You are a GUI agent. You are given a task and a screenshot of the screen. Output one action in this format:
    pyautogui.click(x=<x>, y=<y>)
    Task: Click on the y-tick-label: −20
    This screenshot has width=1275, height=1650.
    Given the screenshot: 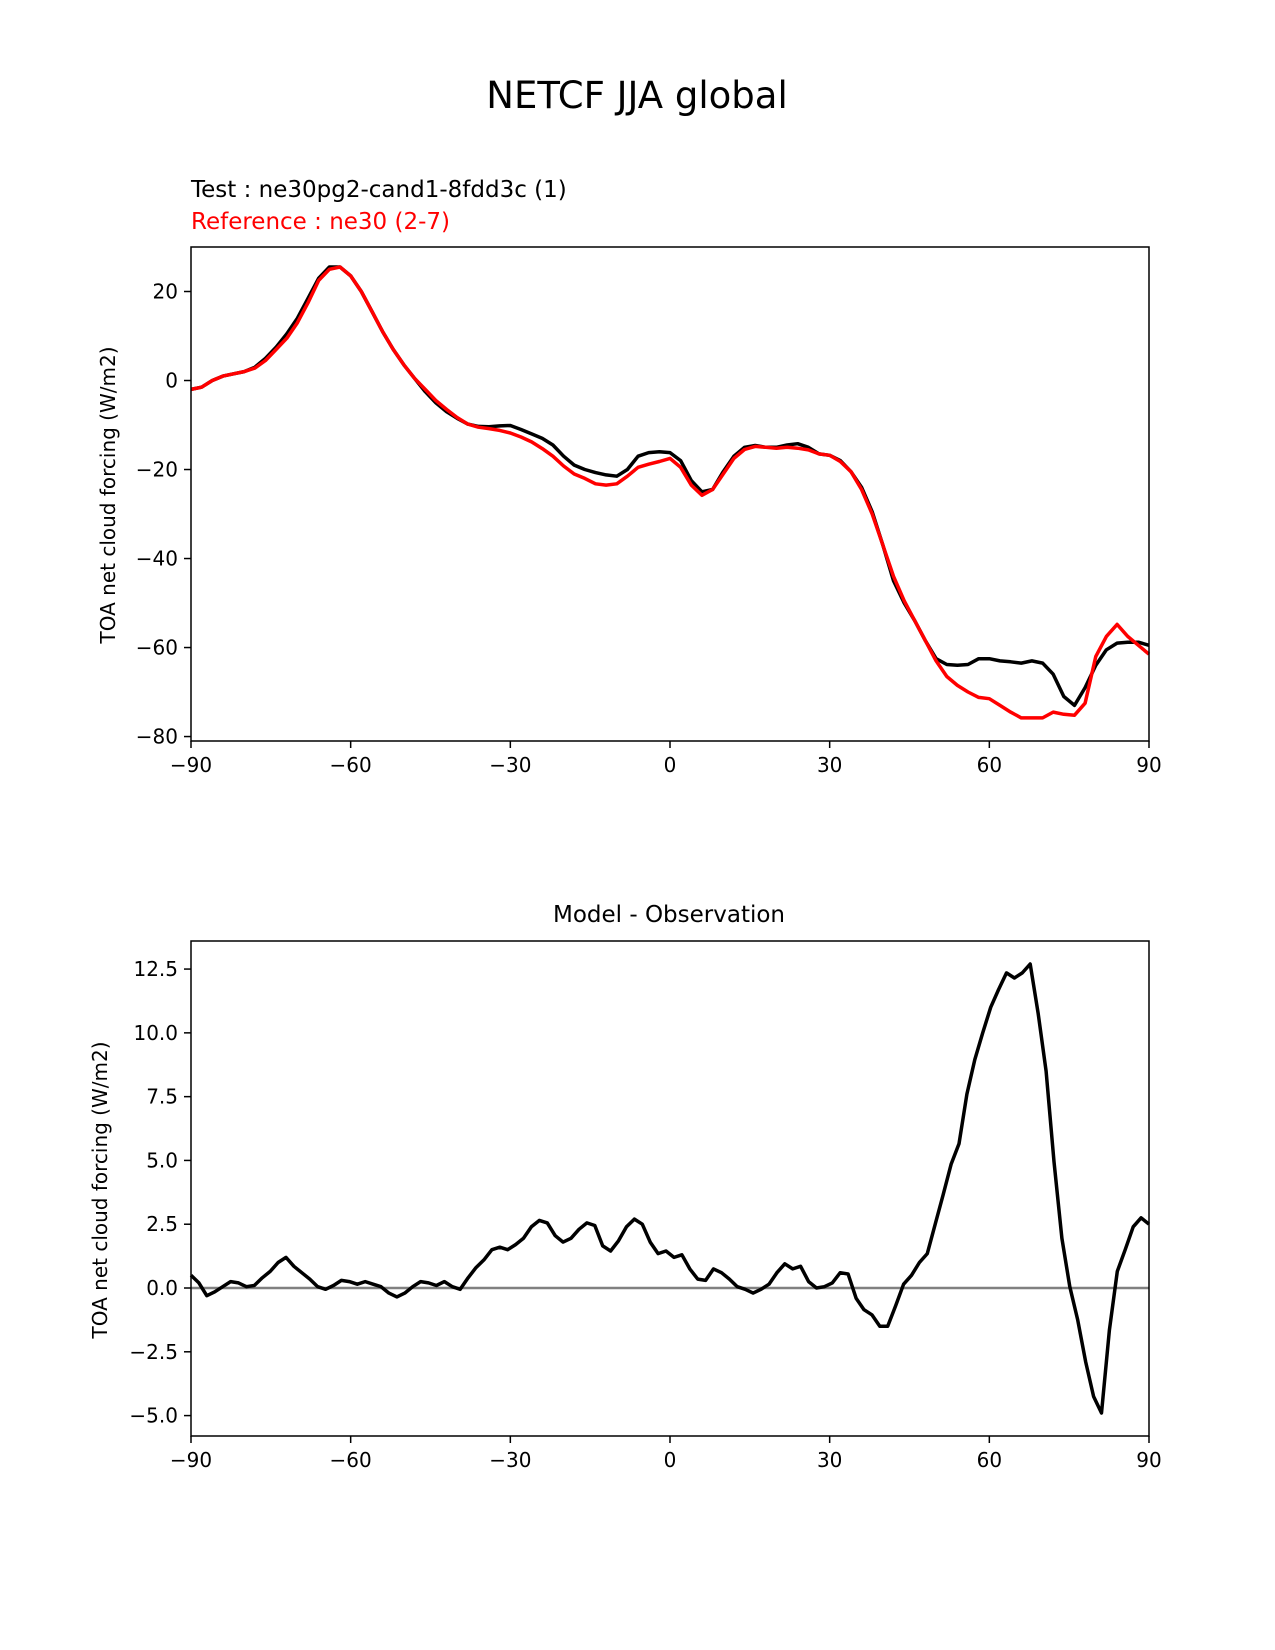 What is the action you would take?
    pyautogui.click(x=157, y=470)
    